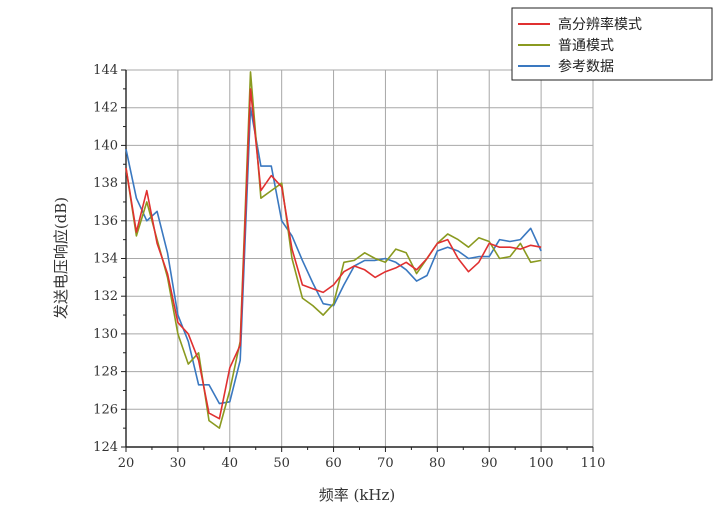 The height and width of the screenshot is (512, 717). What do you see at coordinates (105, 372) in the screenshot?
I see `y-tick-label: 128` at bounding box center [105, 372].